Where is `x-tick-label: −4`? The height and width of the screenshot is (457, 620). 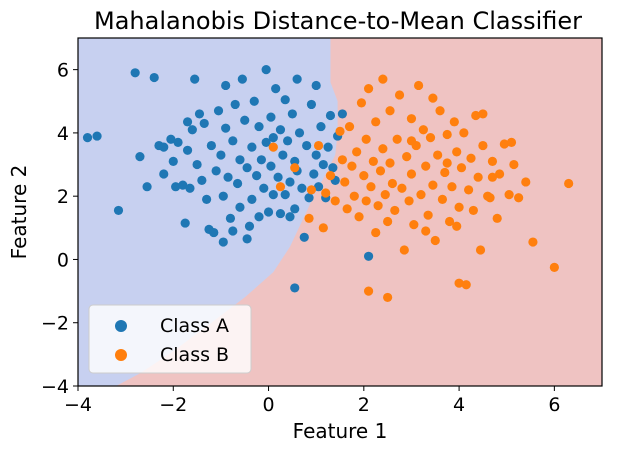 x-tick-label: −4 is located at coordinates (78, 405).